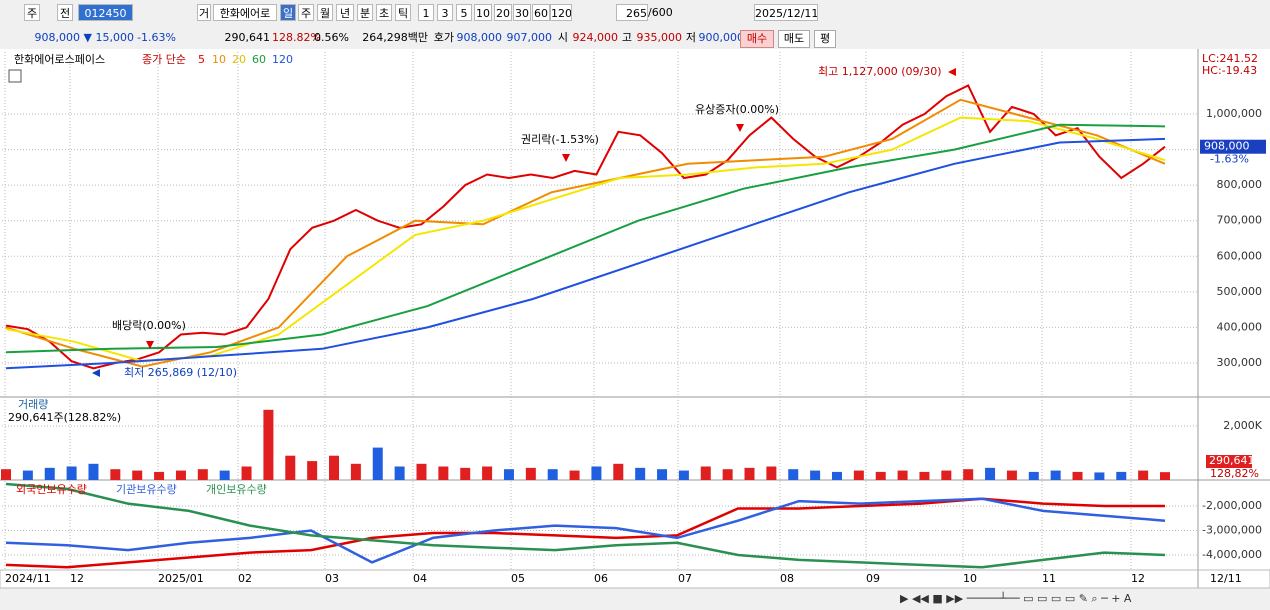 The width and height of the screenshot is (1270, 610). I want to click on x-tick-label: 10, so click(970, 578).